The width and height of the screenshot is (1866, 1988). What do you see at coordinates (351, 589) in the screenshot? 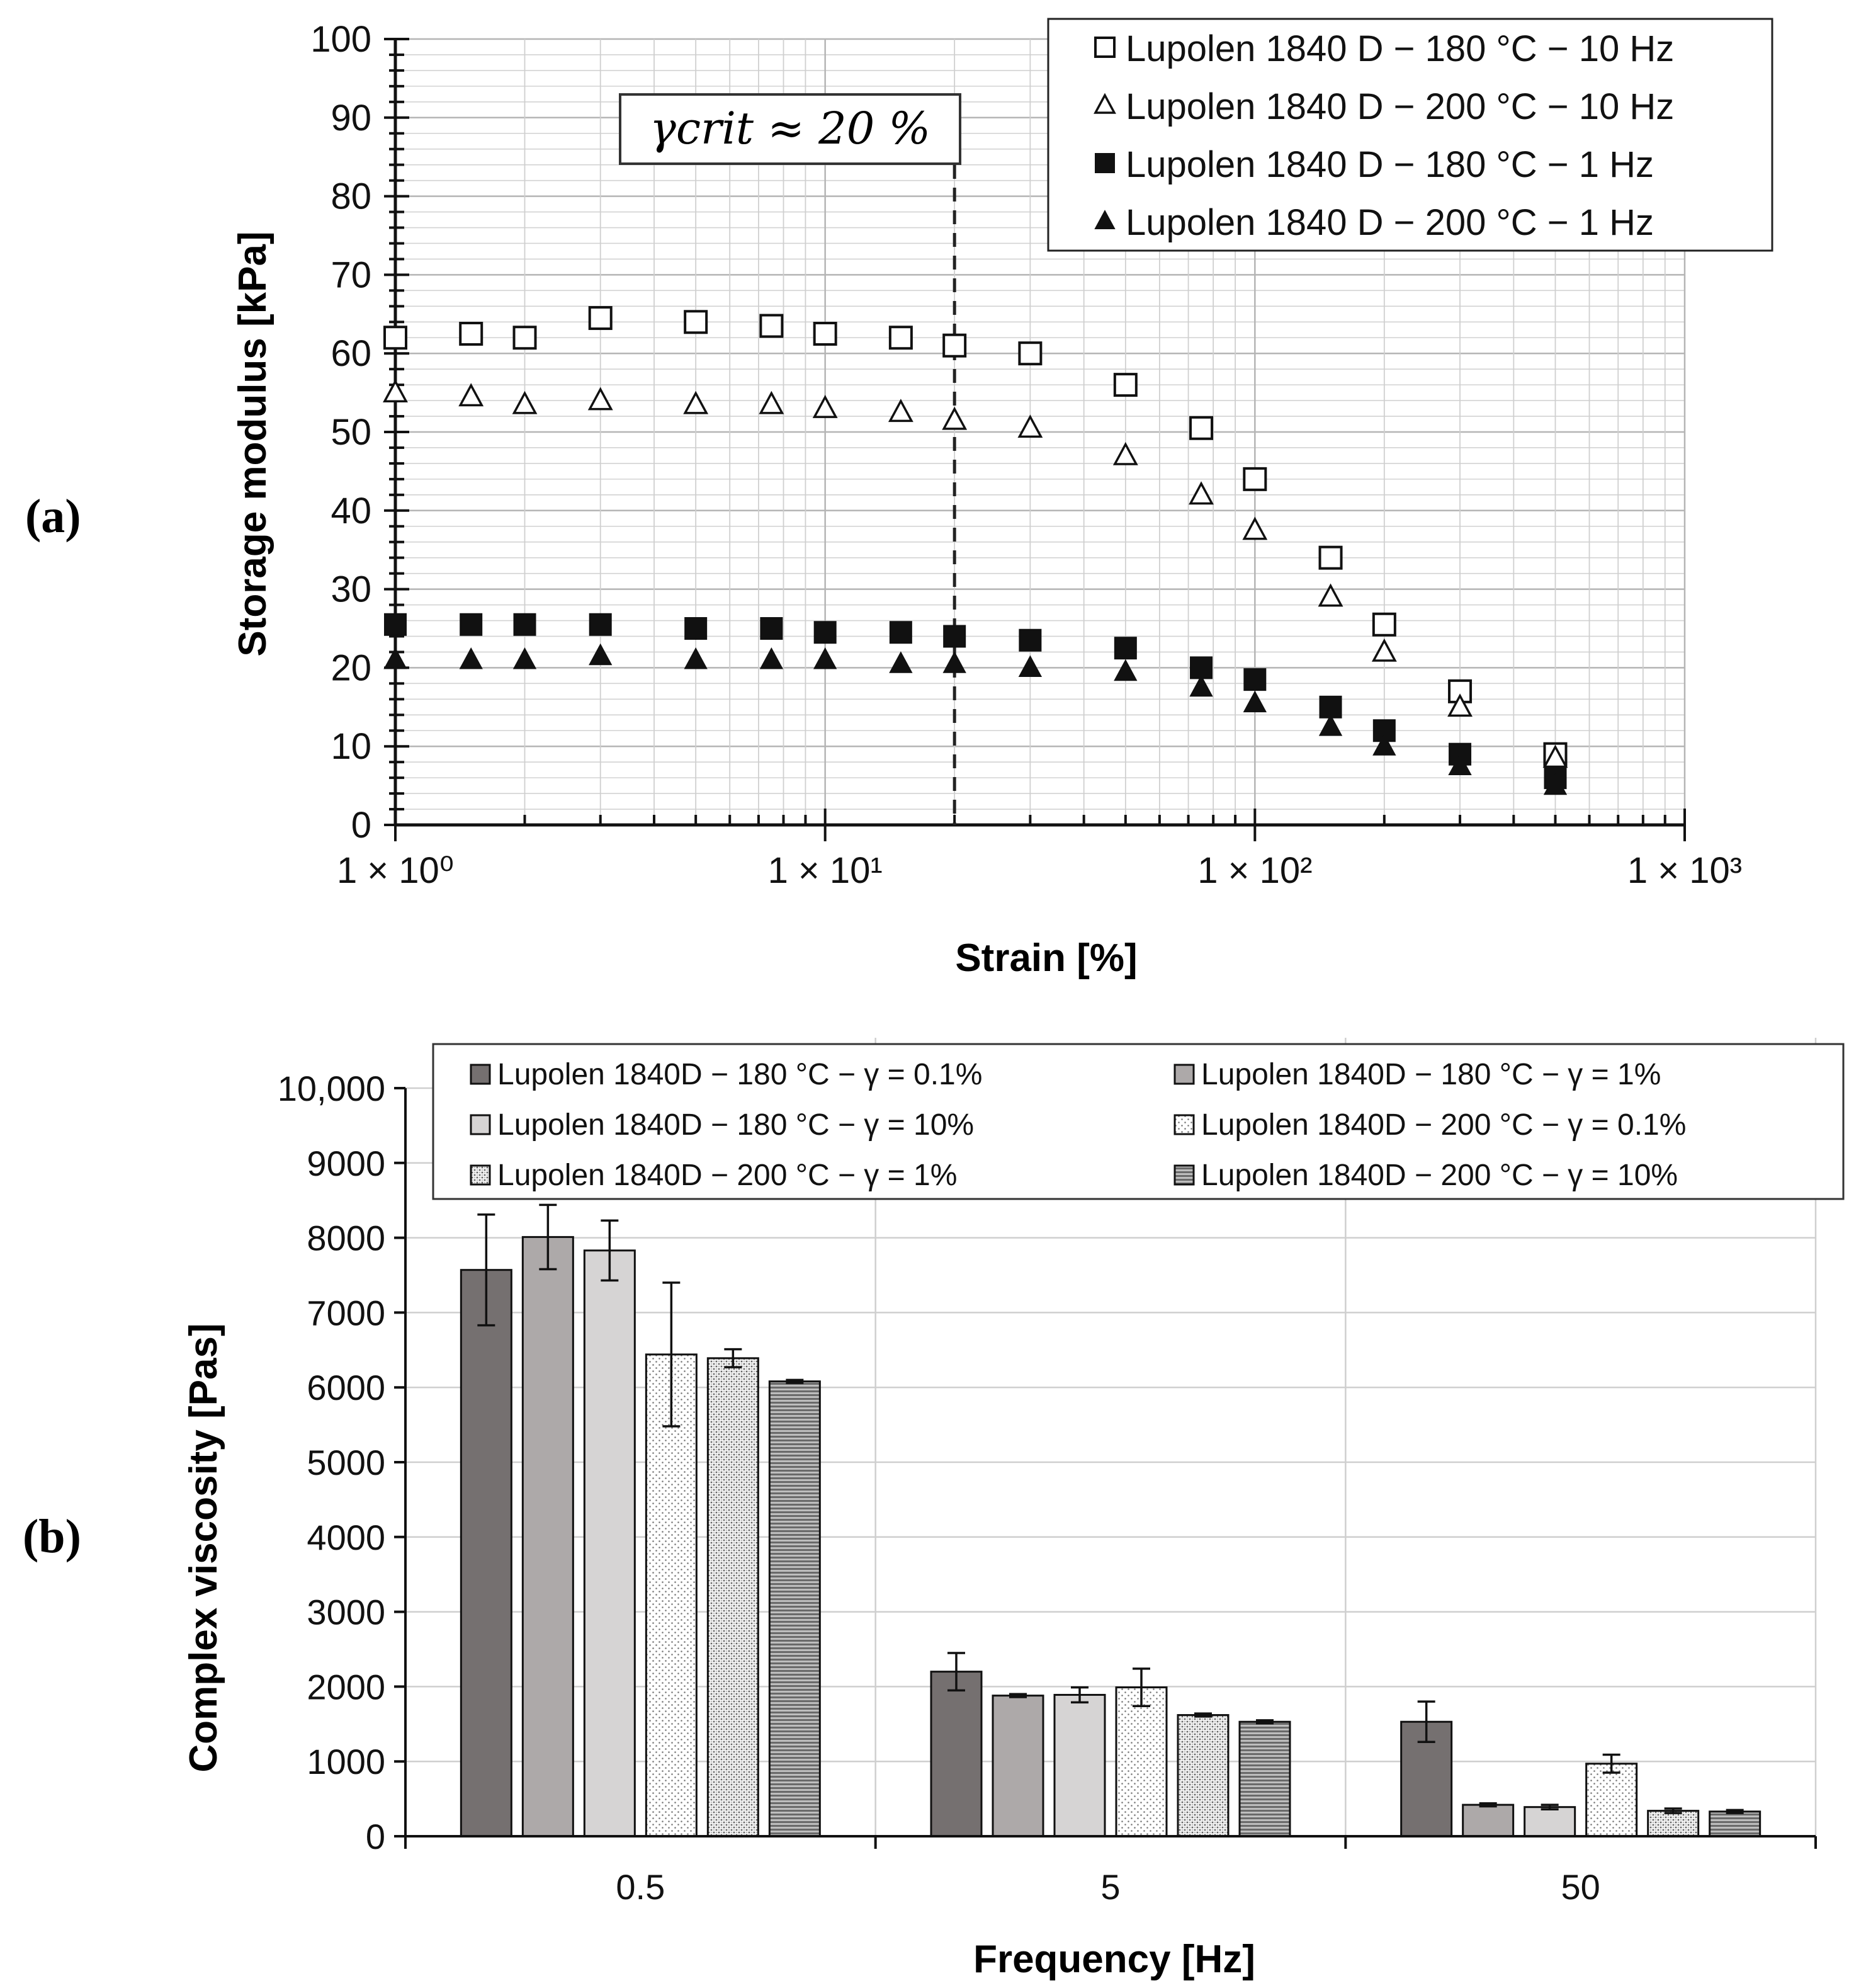
I see `chart-a-y-tick-label: 30` at bounding box center [351, 589].